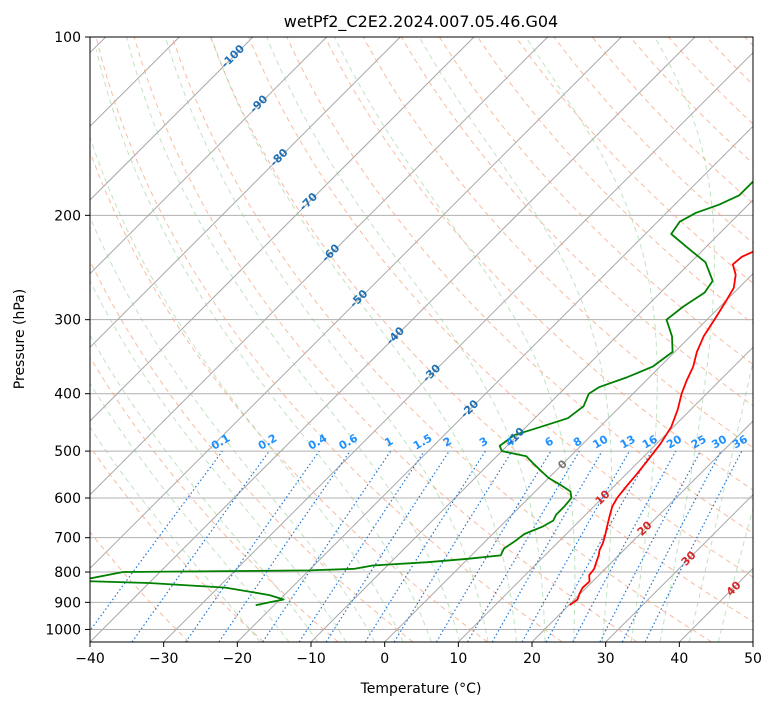 The image size is (775, 708). I want to click on x-tick-label: 50, so click(753, 659).